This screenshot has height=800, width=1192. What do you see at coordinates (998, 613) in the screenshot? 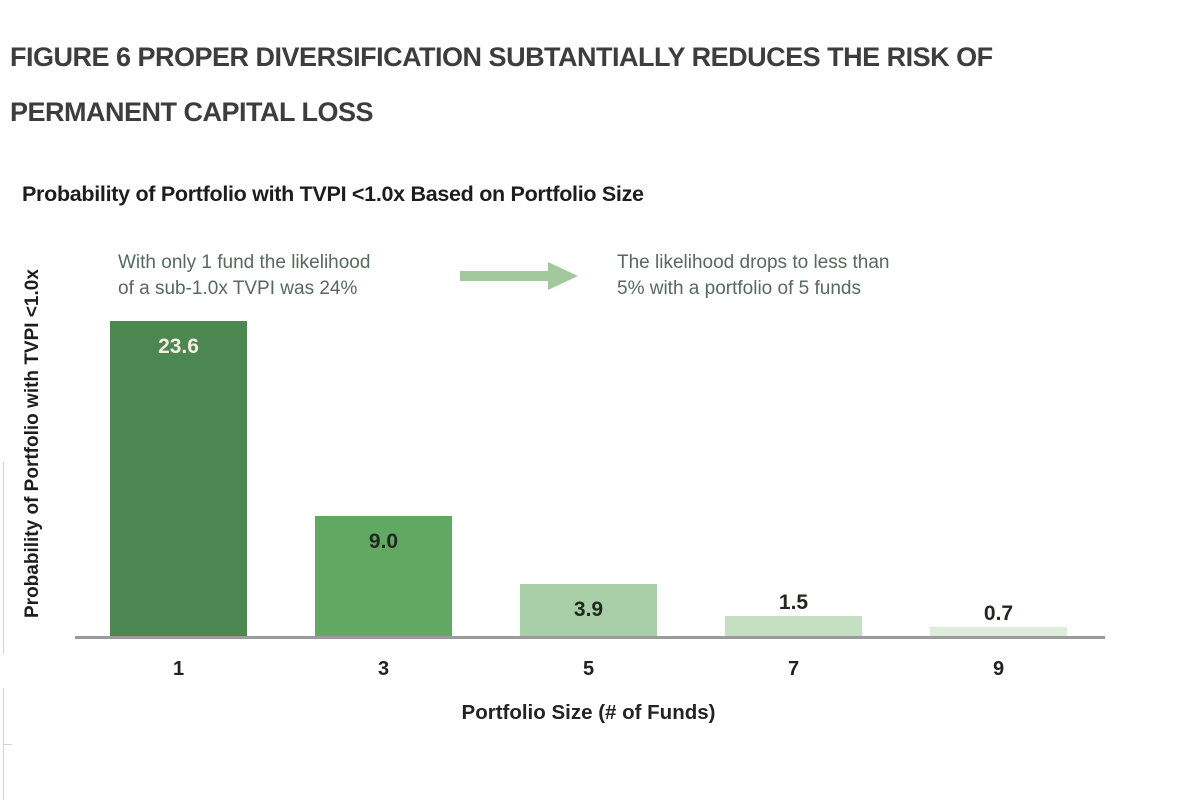
I see `bar-value-label: 0.7` at bounding box center [998, 613].